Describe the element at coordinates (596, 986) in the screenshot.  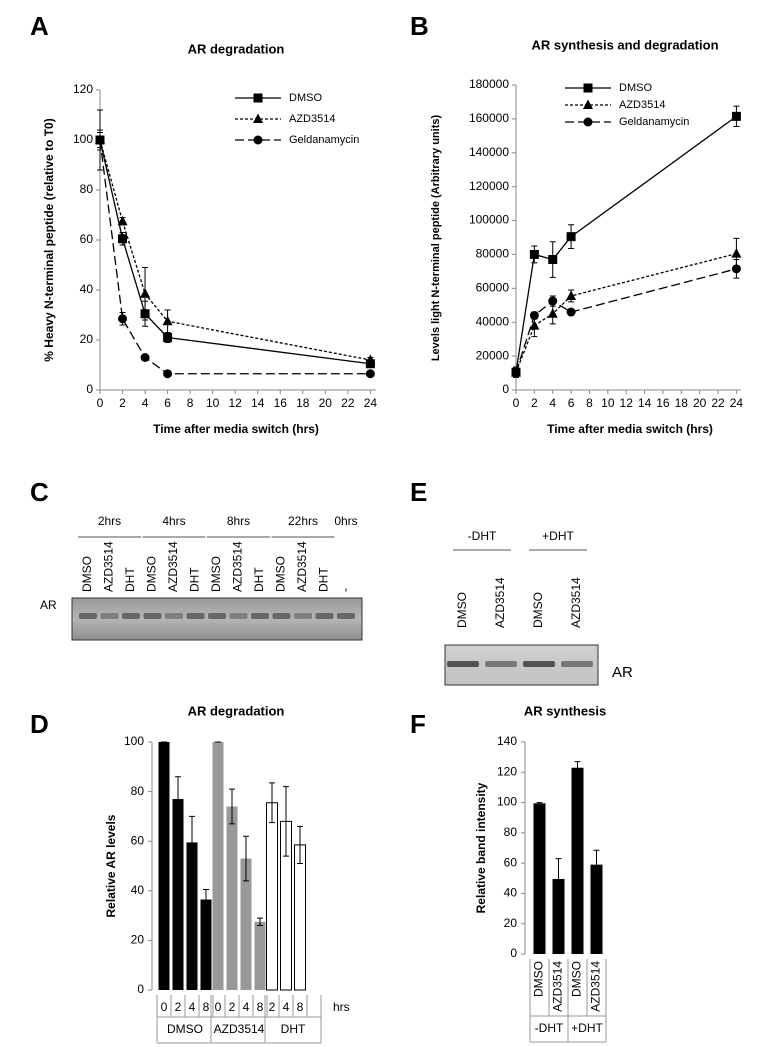
I see `x-tick-label: AZD3514` at that location.